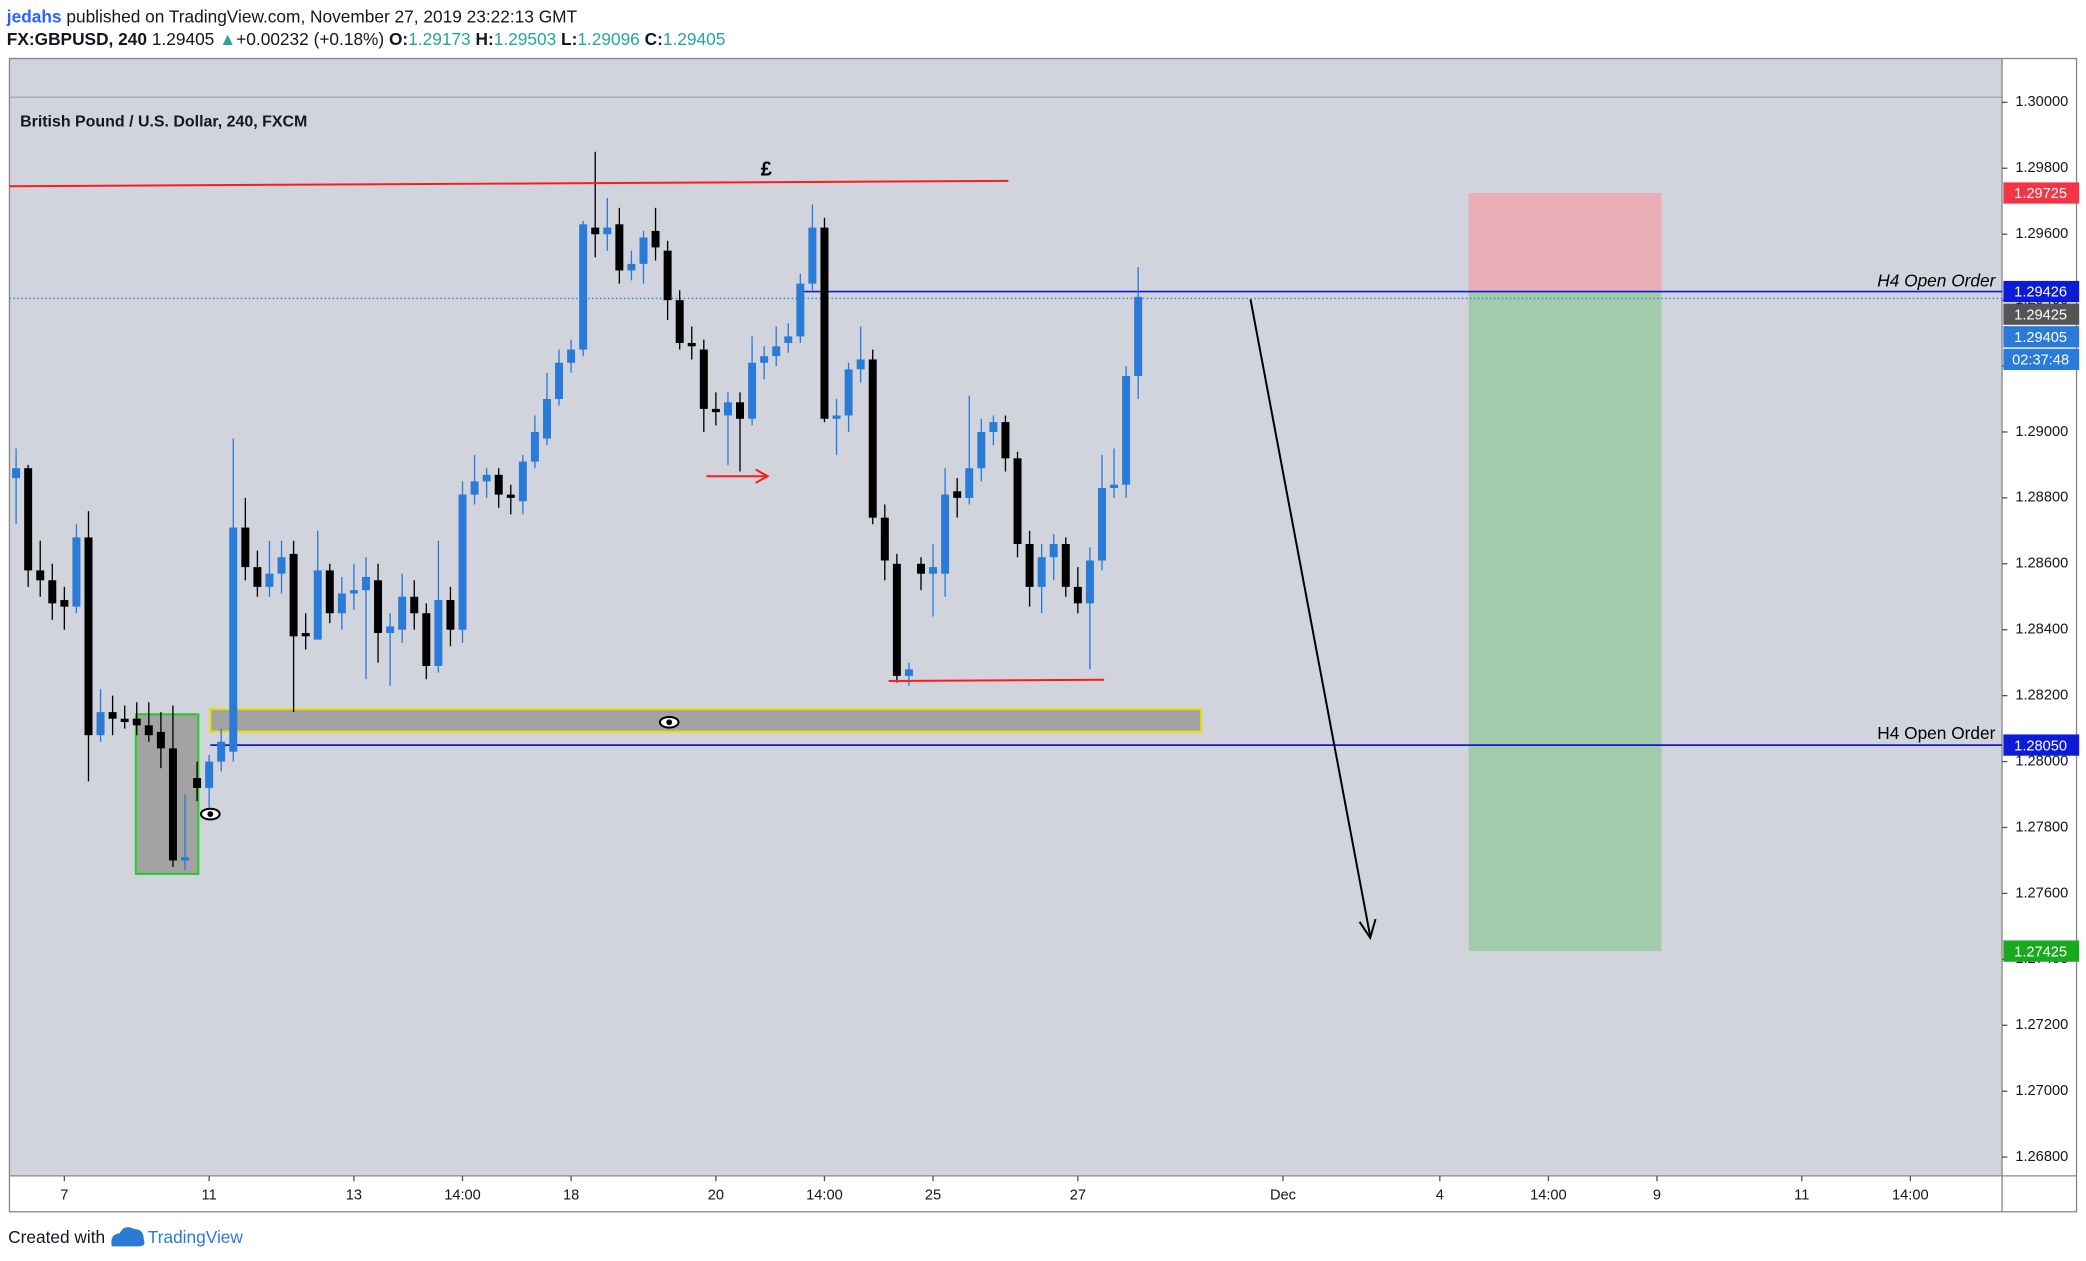 The width and height of the screenshot is (2086, 1261). Describe the element at coordinates (398, 38) in the screenshot. I see `o-label: O:` at that location.